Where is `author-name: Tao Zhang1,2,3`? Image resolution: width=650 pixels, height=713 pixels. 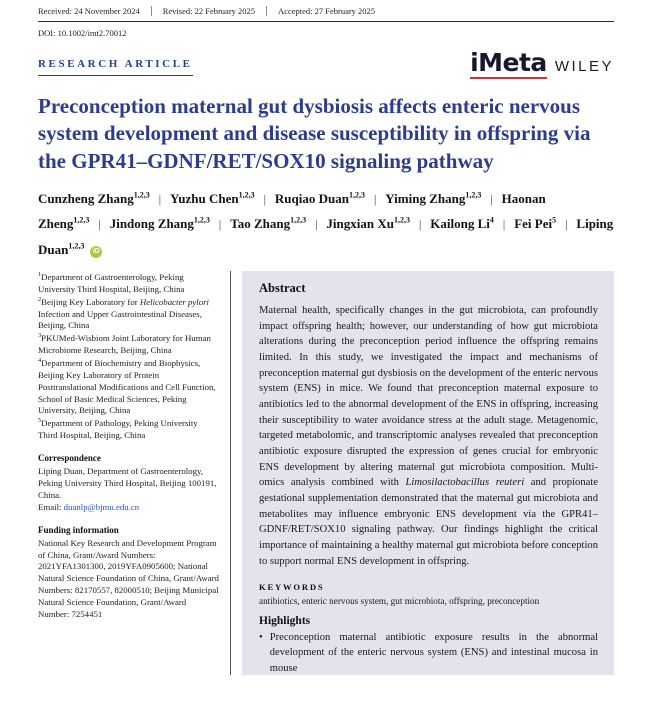 author-name: Tao Zhang1,2,3 is located at coordinates (268, 223).